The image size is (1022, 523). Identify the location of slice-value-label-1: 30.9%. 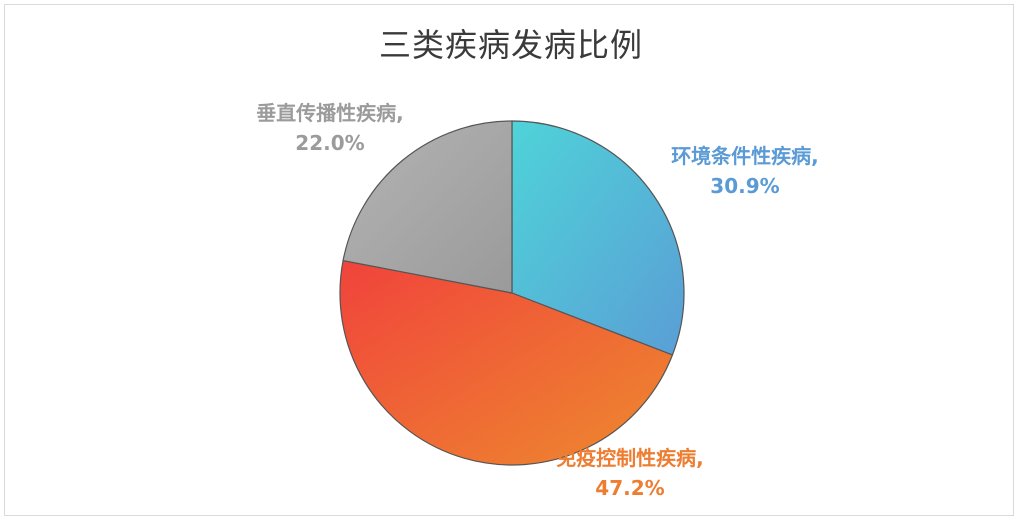
(744, 186).